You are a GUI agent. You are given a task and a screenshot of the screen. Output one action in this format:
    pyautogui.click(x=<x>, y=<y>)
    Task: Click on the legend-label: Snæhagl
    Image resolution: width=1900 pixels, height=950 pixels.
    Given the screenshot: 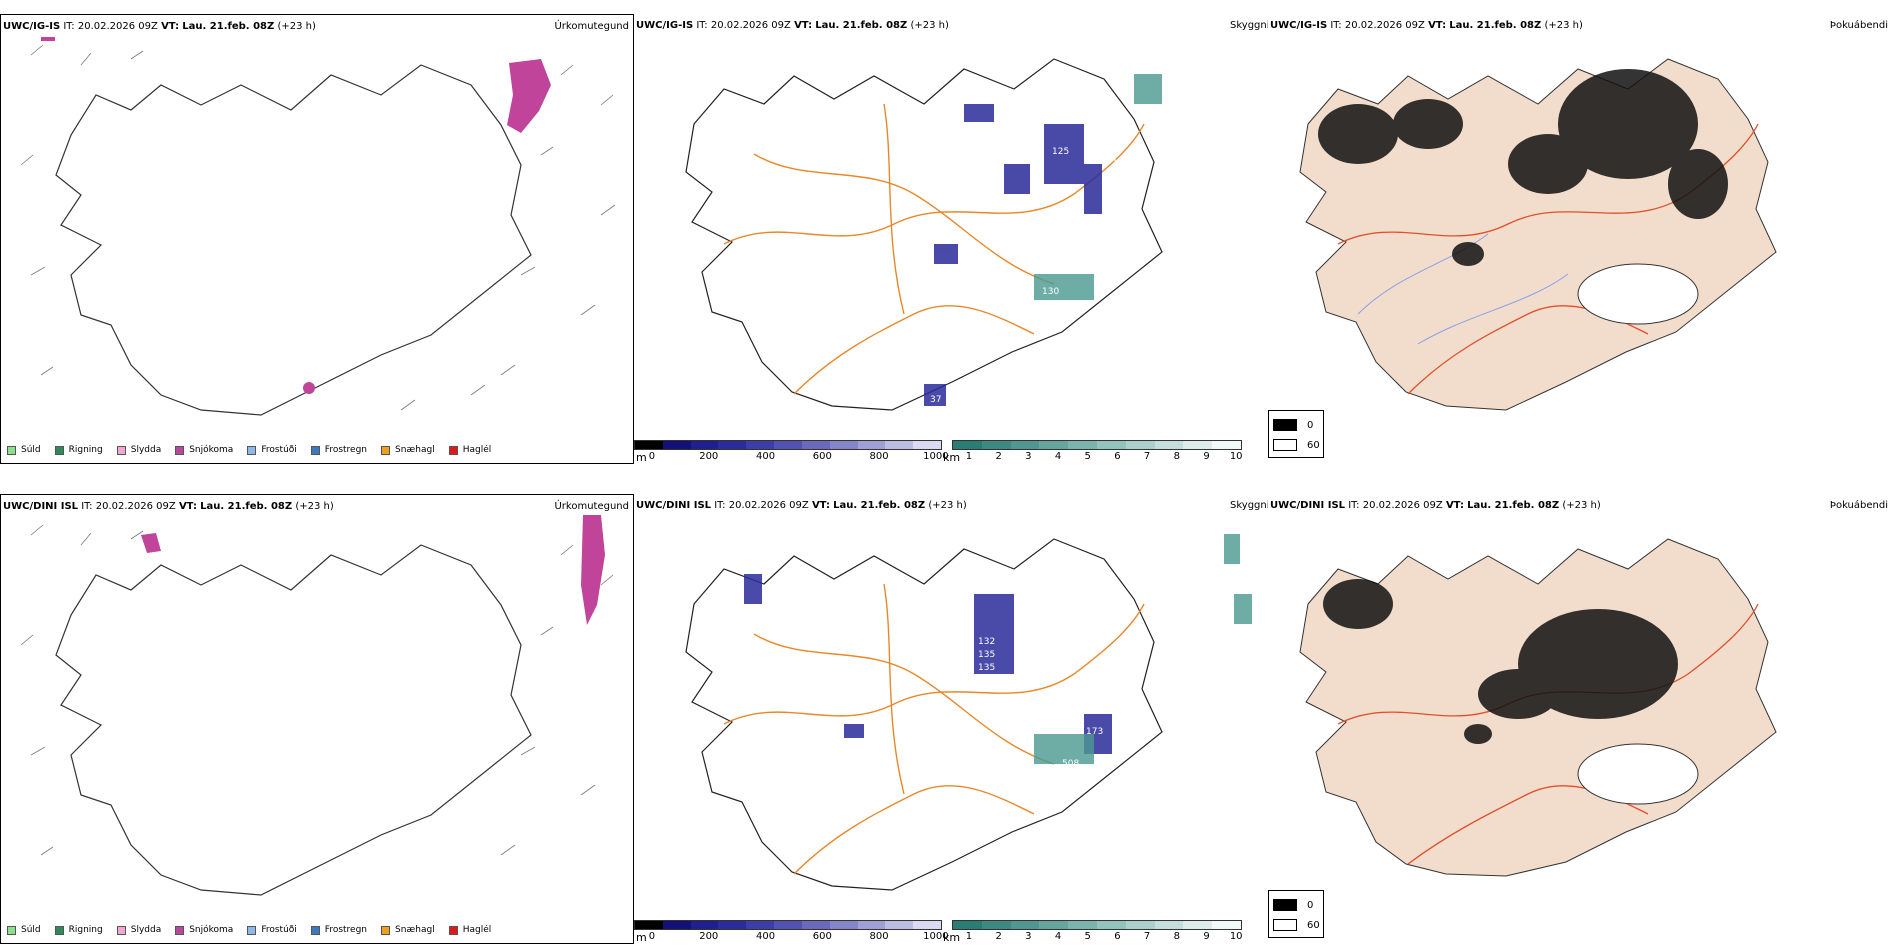 What is the action you would take?
    pyautogui.click(x=415, y=930)
    